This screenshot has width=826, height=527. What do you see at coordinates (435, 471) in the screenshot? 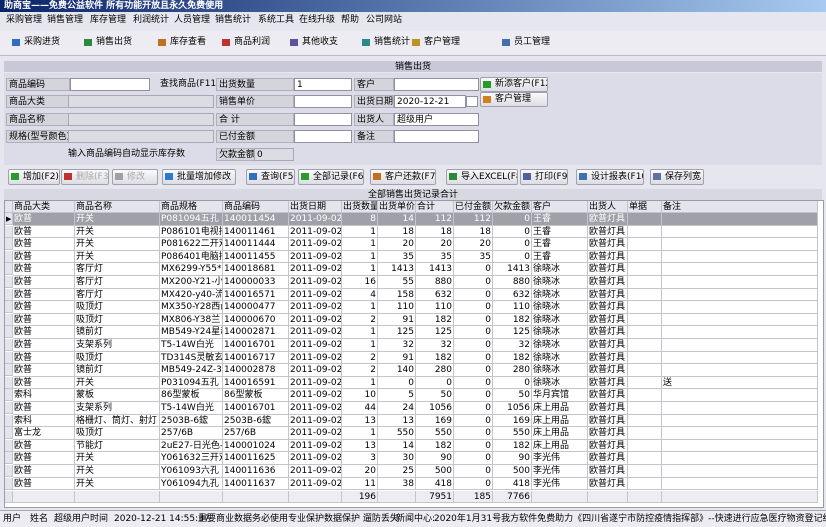
I see `grid-cell: 500` at bounding box center [435, 471].